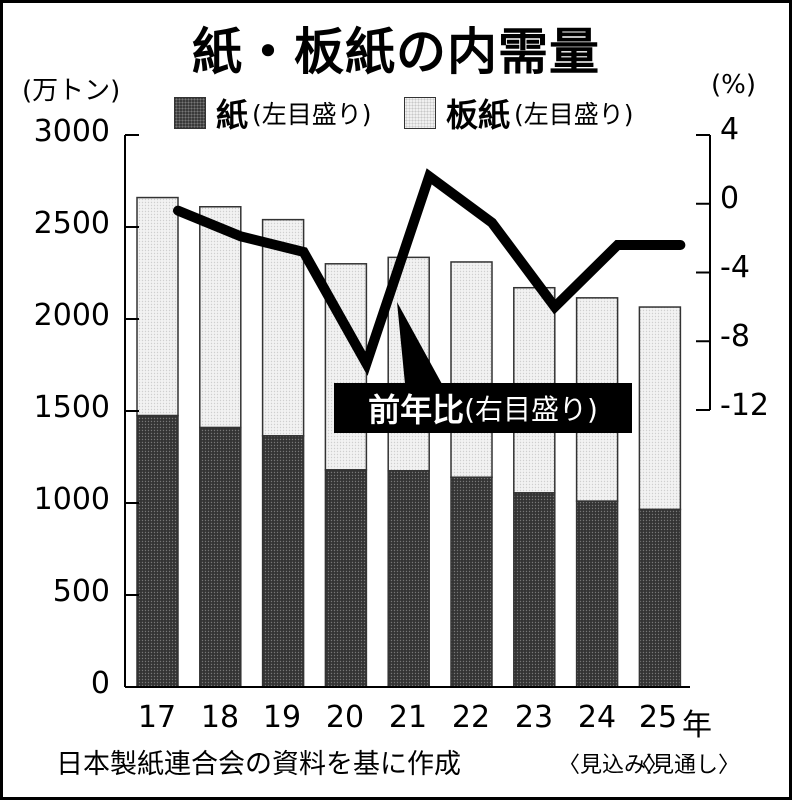 The width and height of the screenshot is (792, 800). Describe the element at coordinates (597, 717) in the screenshot. I see `x-tick: 24` at that location.